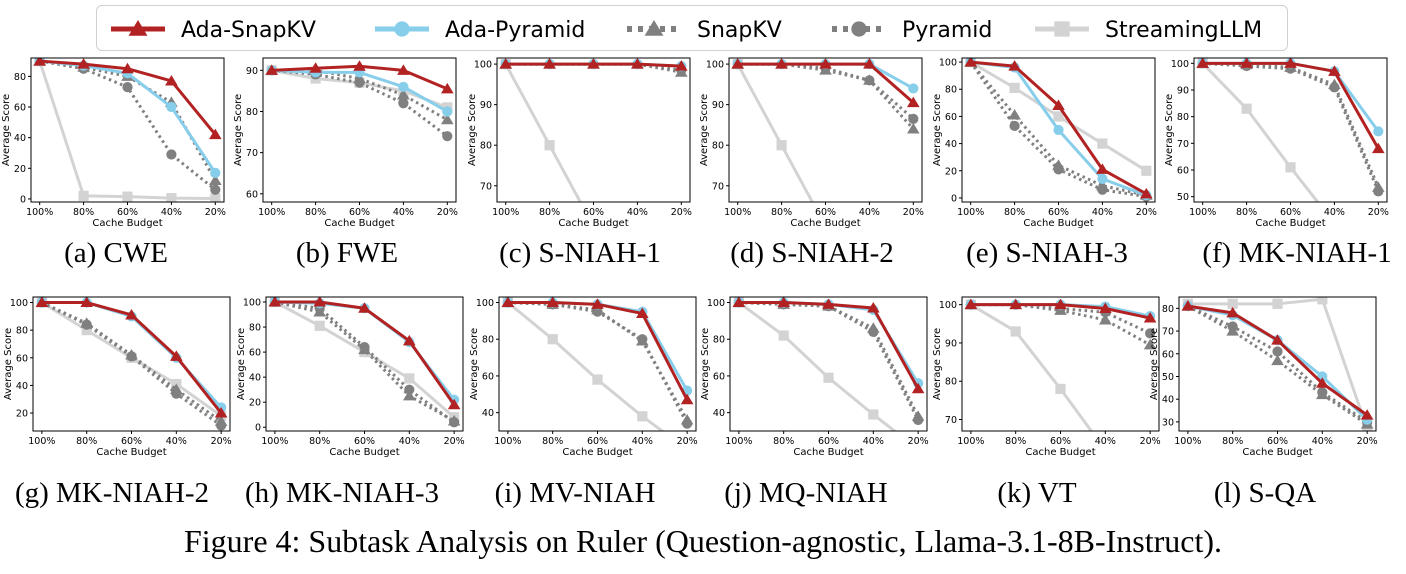  What do you see at coordinates (718, 105) in the screenshot?
I see `subplot-d-s-niah-2-ytick-label-90: 90` at bounding box center [718, 105].